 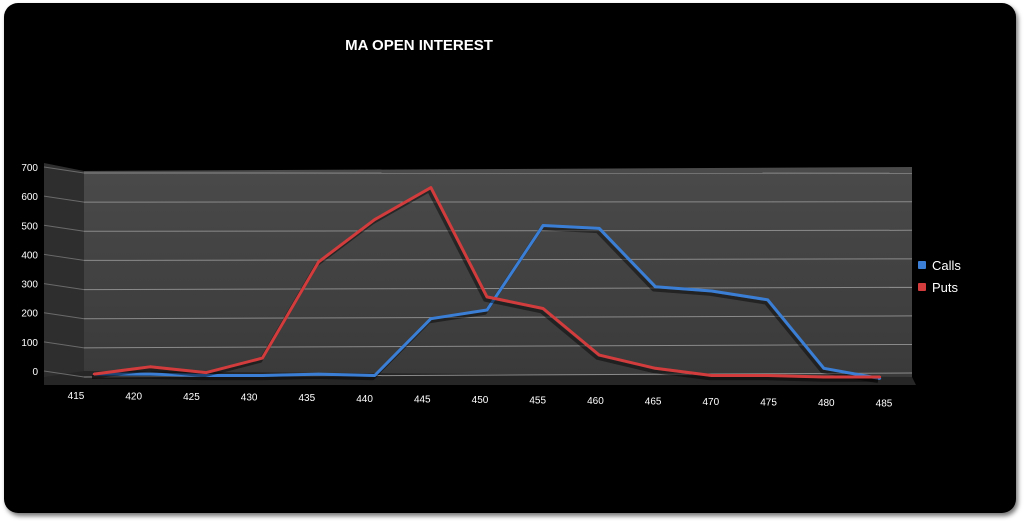 I want to click on x-tick-label: 440, so click(x=364, y=399).